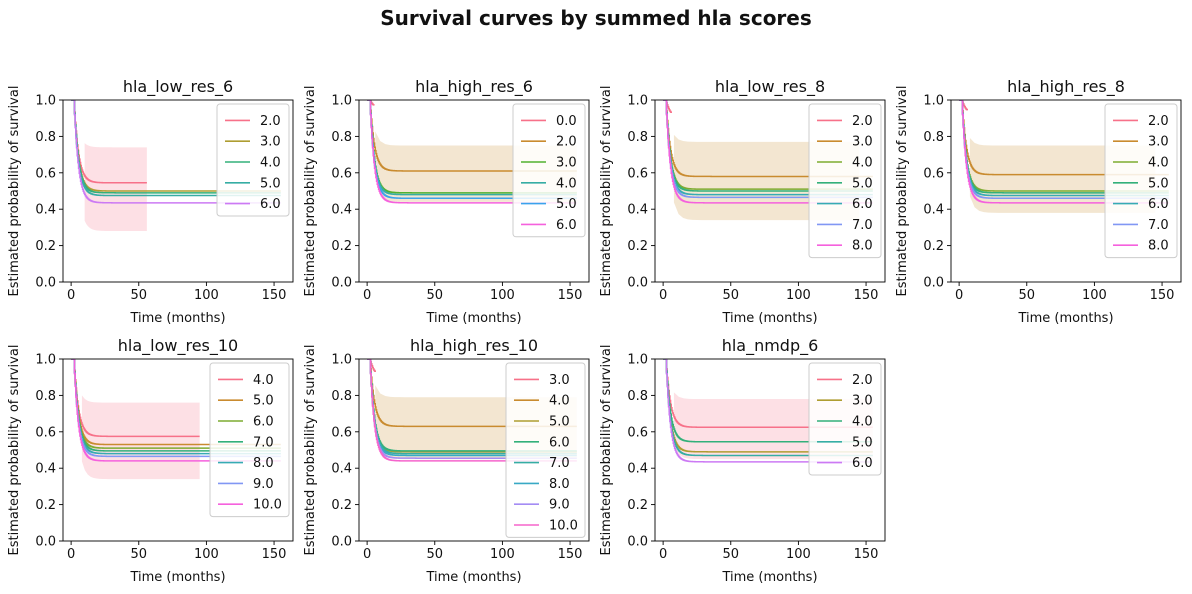 The image size is (1192, 594). What do you see at coordinates (371, 365) in the screenshot?
I see `series-line-3.0` at bounding box center [371, 365].